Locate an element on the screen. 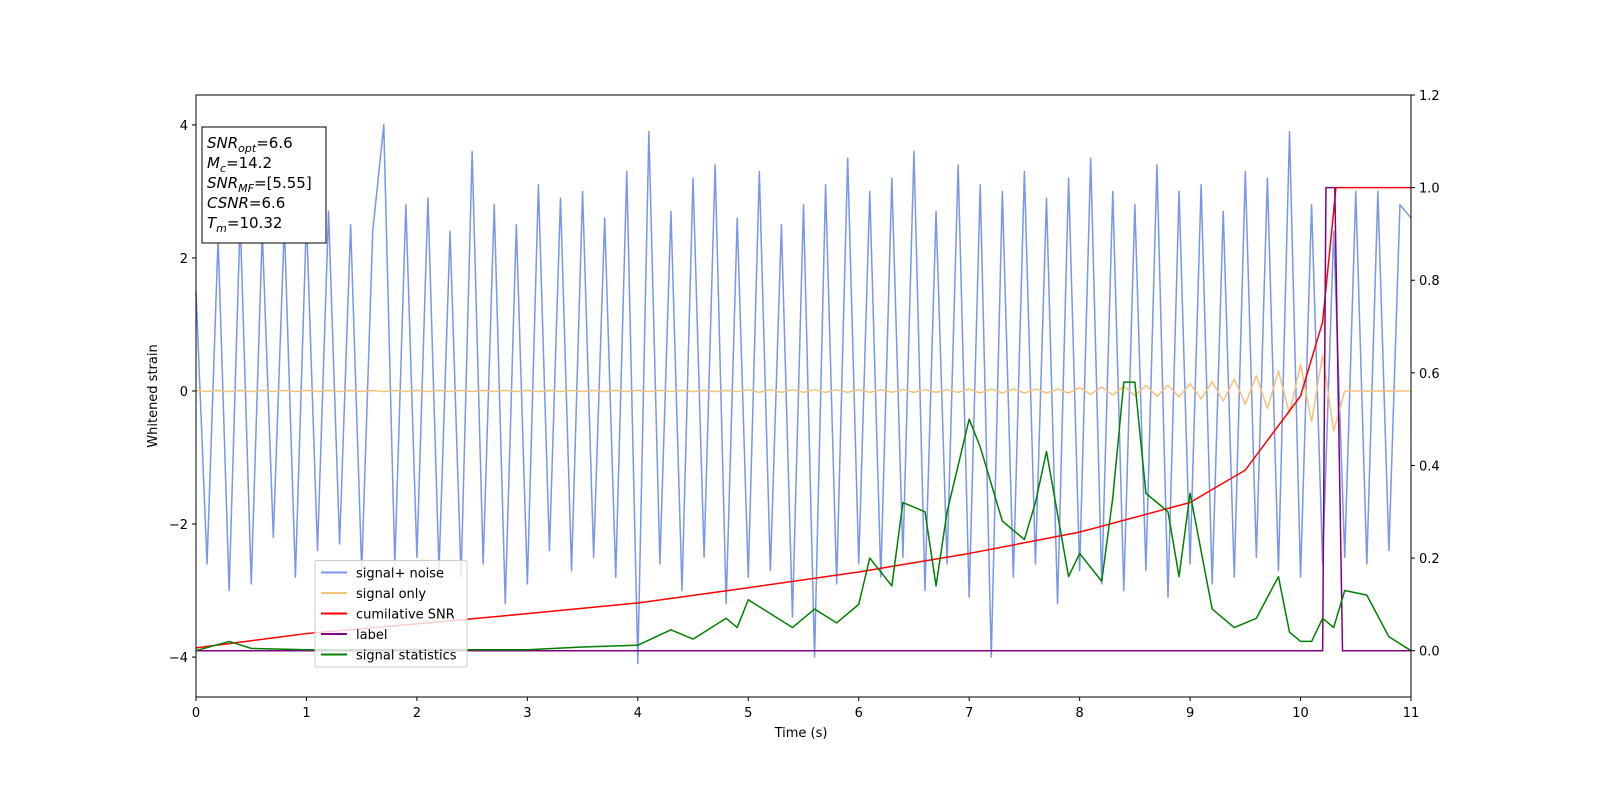 This screenshot has width=1600, height=800. annotation-subscript: MF is located at coordinates (246, 188).